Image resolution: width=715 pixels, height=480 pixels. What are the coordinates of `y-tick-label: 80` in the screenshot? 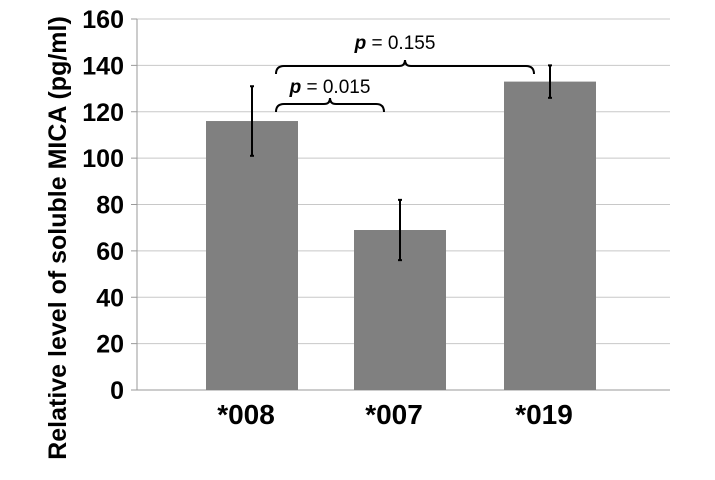 It's located at (110, 206).